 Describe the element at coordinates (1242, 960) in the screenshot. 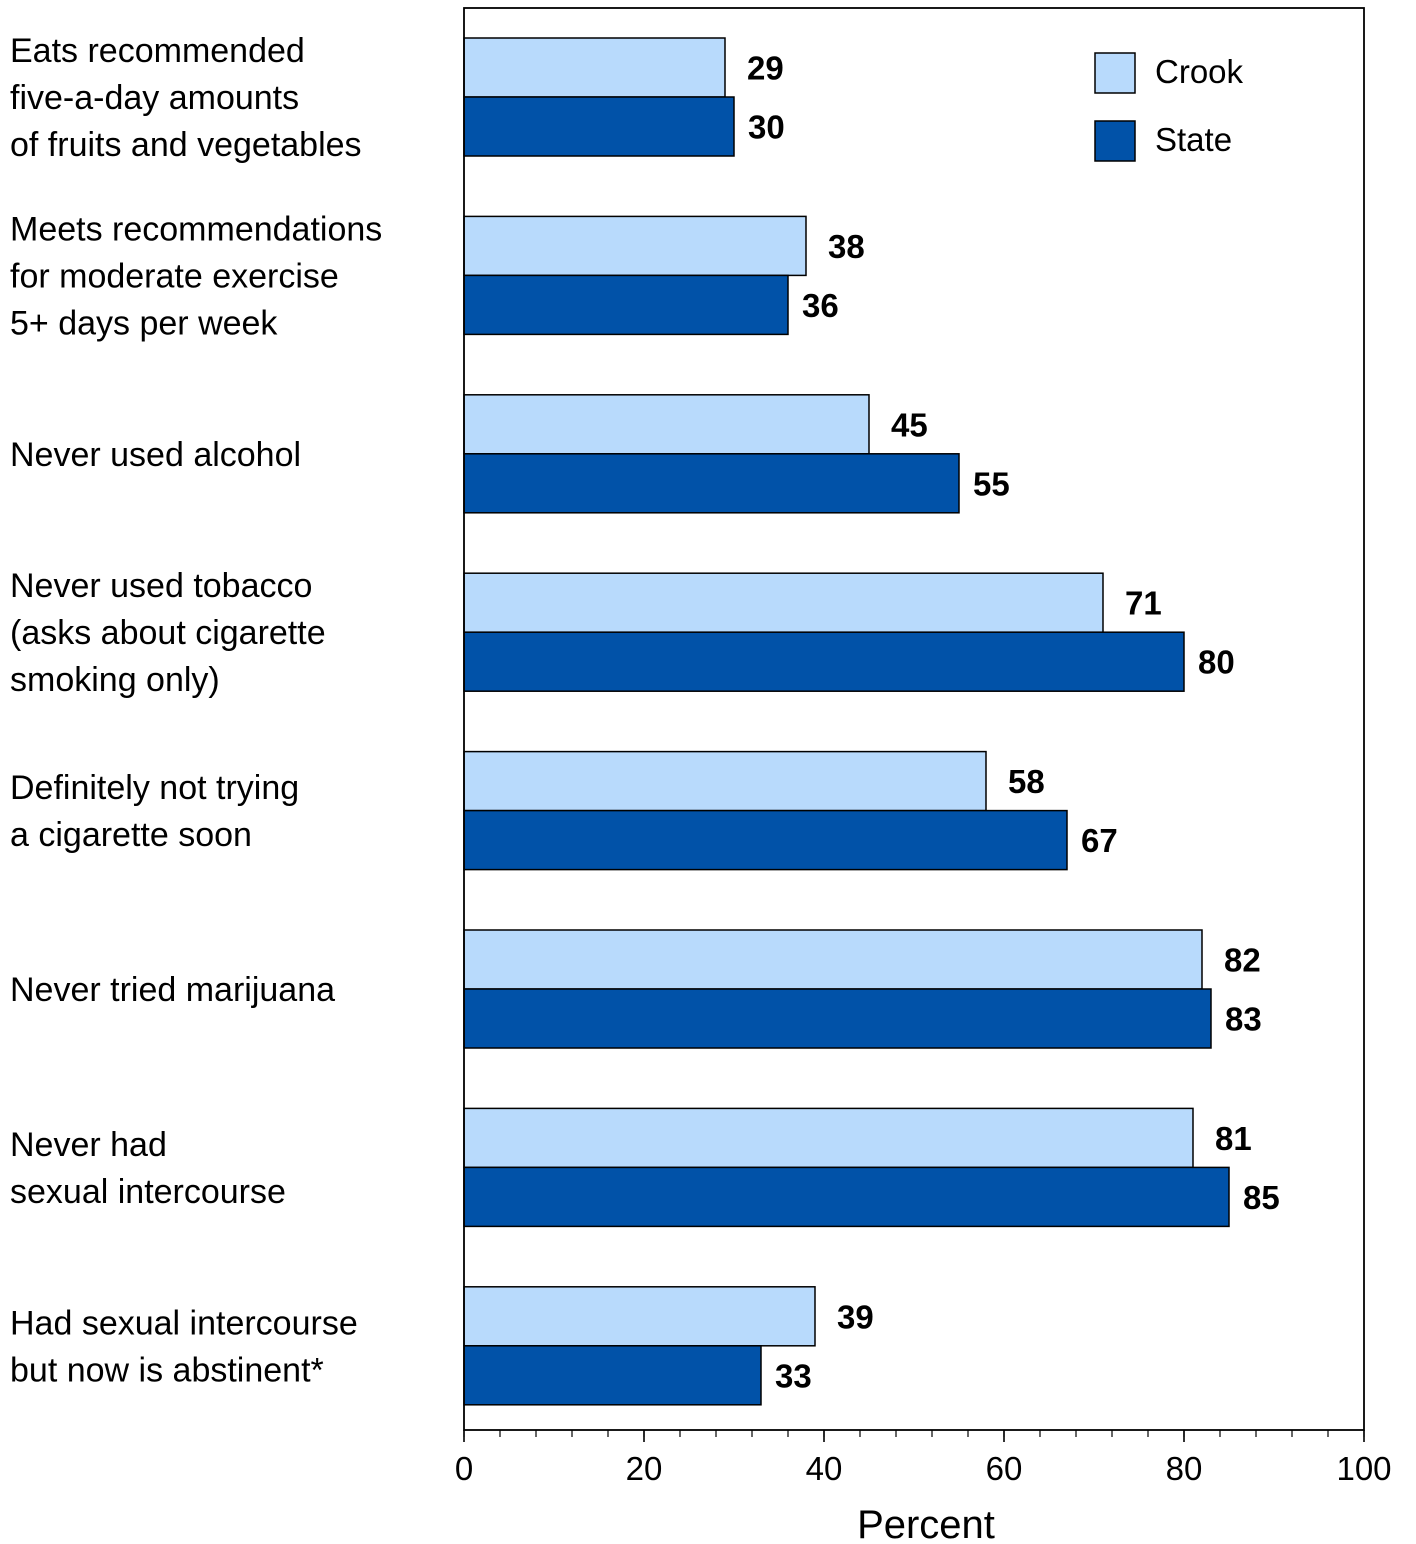

I see `data-label-crook-6: 82` at that location.